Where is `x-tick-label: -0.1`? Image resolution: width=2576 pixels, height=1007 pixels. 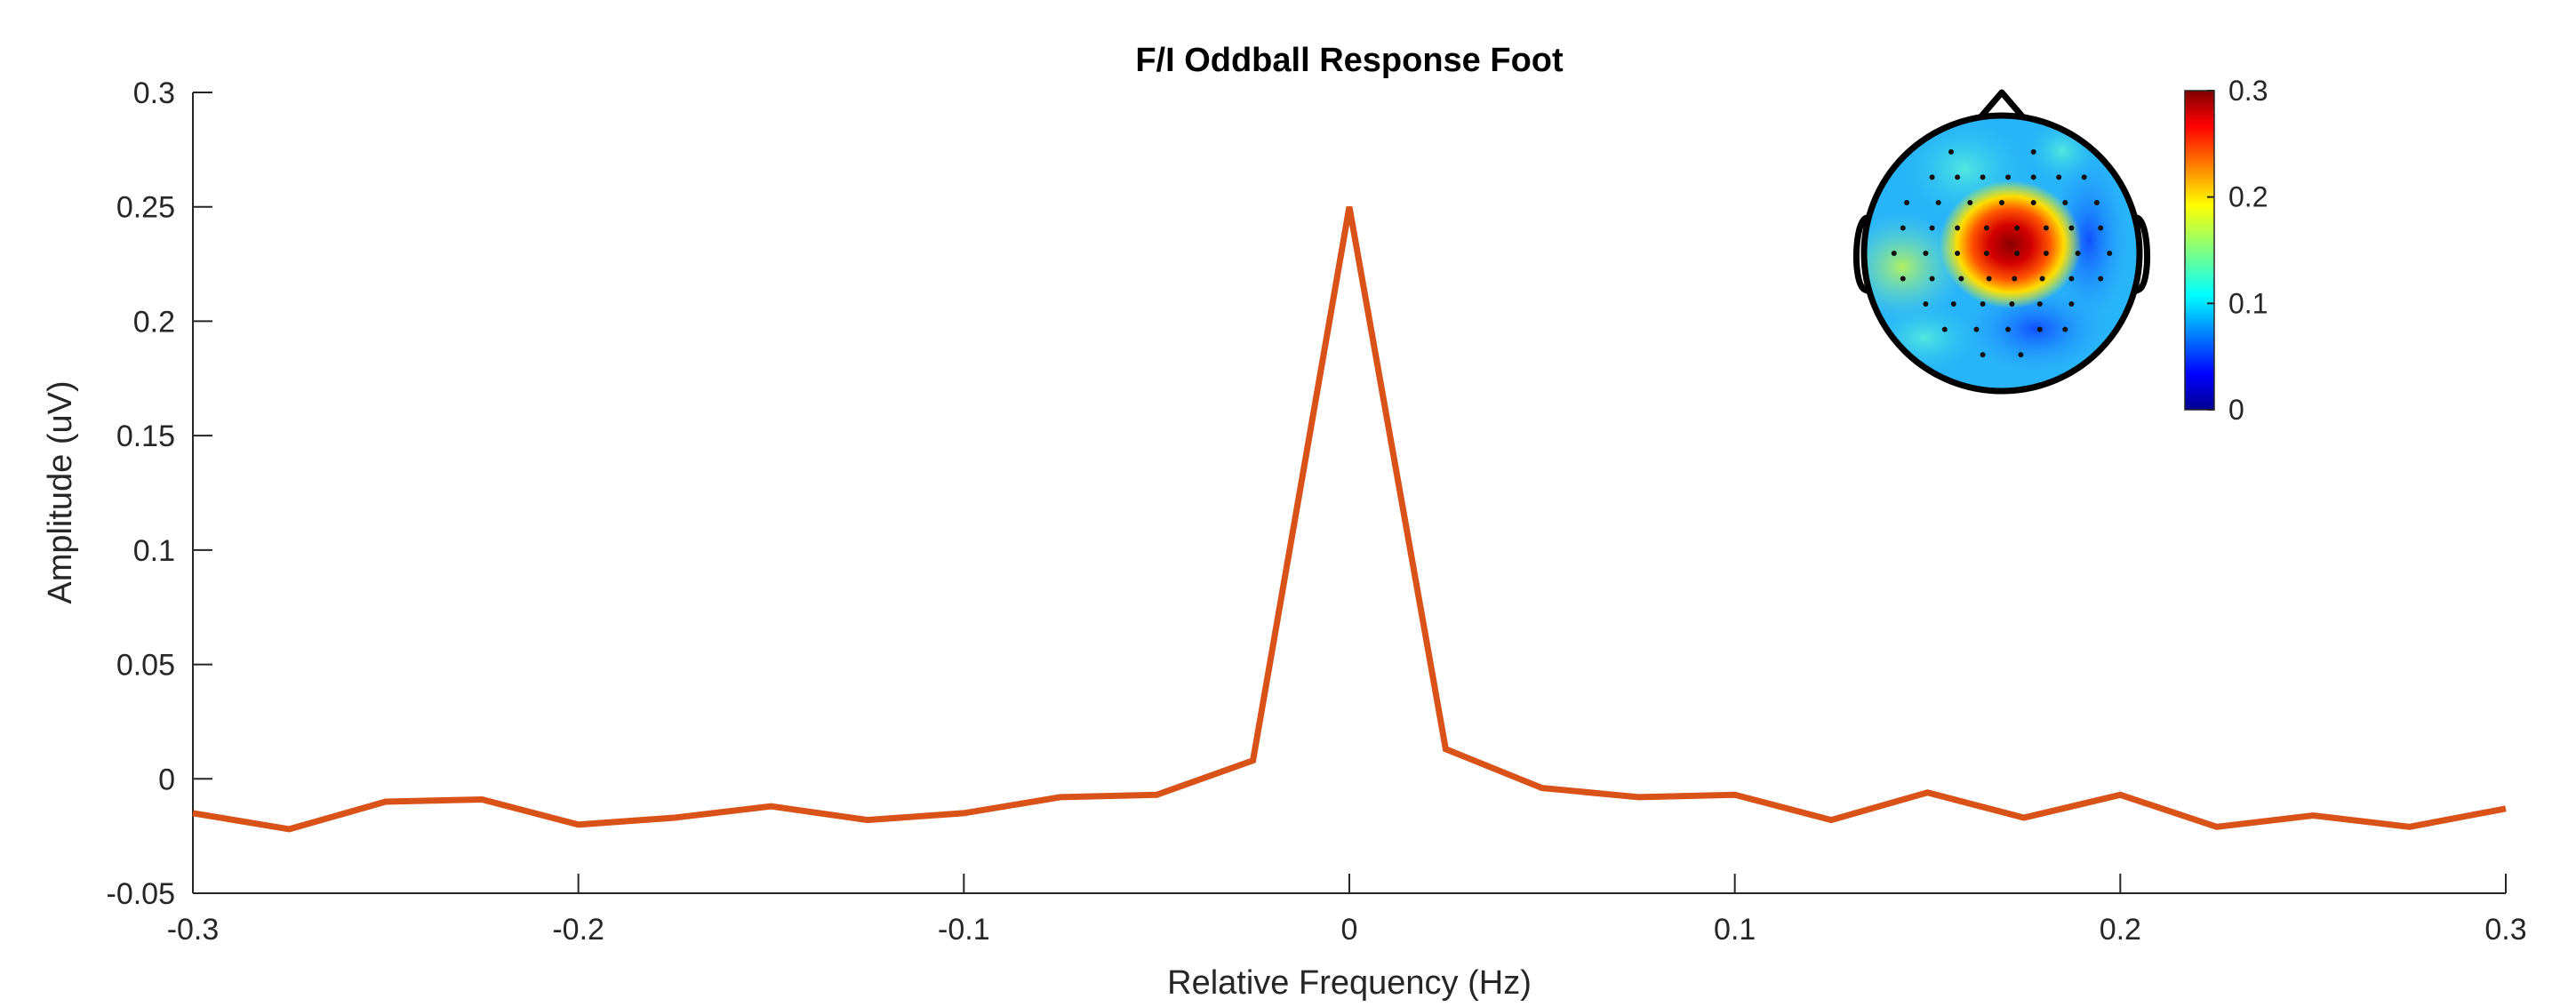
x-tick-label: -0.1 is located at coordinates (964, 930).